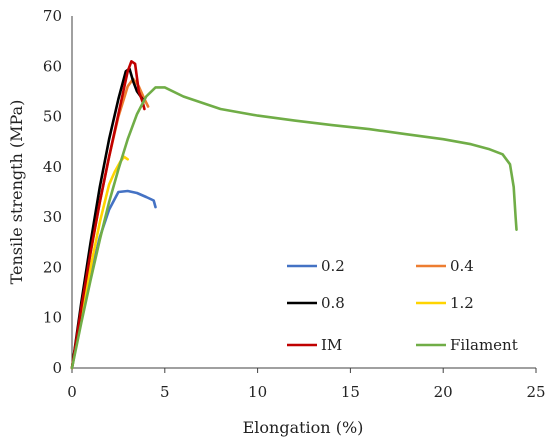 This screenshot has width=550, height=444. I want to click on legend-label: 0.4, so click(462, 266).